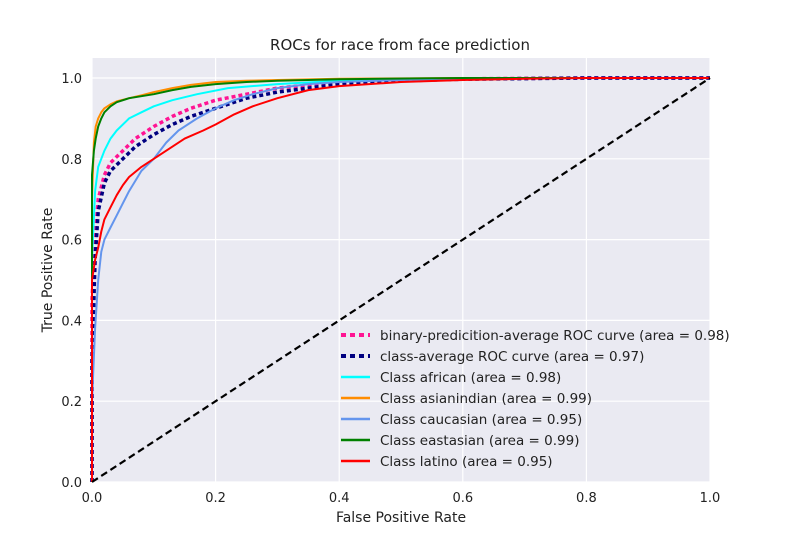 This screenshot has height=543, width=790. I want to click on x-tick-label: 1.0, so click(710, 498).